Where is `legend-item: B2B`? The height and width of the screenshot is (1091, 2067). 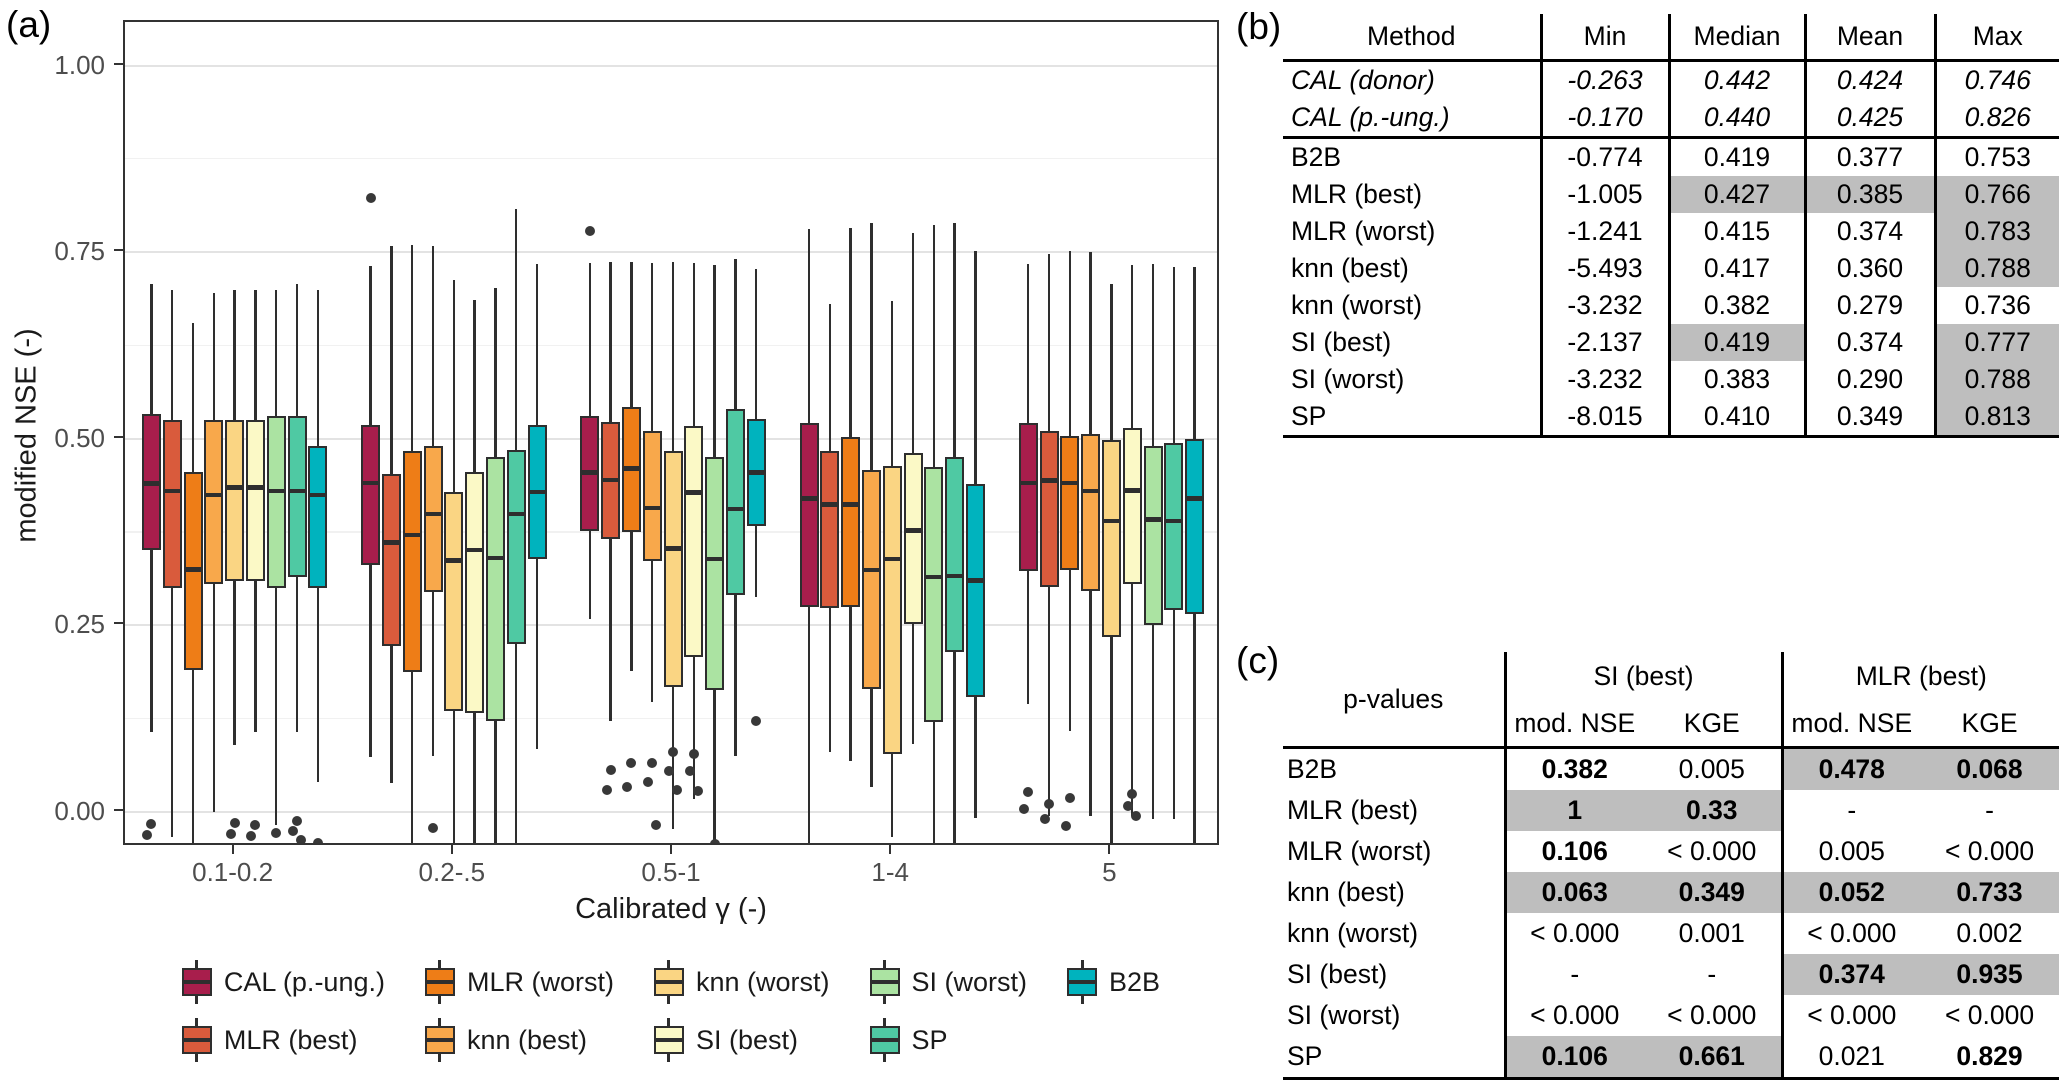
legend-item: B2B is located at coordinates (1113, 982).